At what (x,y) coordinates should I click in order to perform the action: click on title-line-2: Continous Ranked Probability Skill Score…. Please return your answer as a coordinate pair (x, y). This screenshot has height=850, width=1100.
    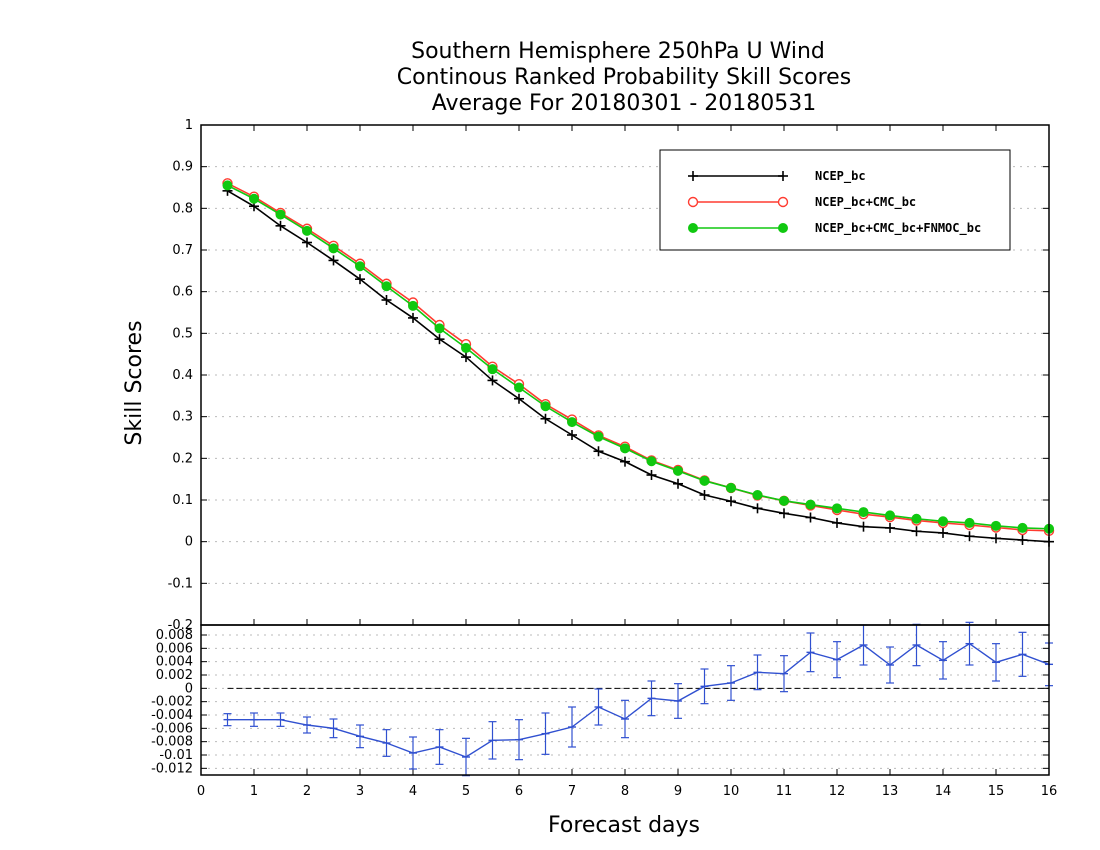
    Looking at the image, I should click on (624, 77).